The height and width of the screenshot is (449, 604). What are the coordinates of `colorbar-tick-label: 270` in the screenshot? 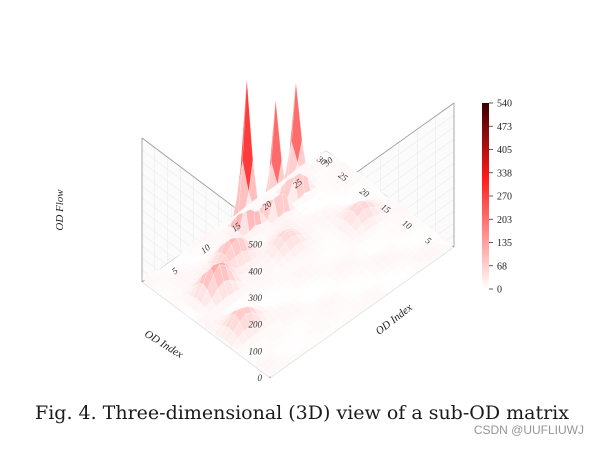 It's located at (504, 197).